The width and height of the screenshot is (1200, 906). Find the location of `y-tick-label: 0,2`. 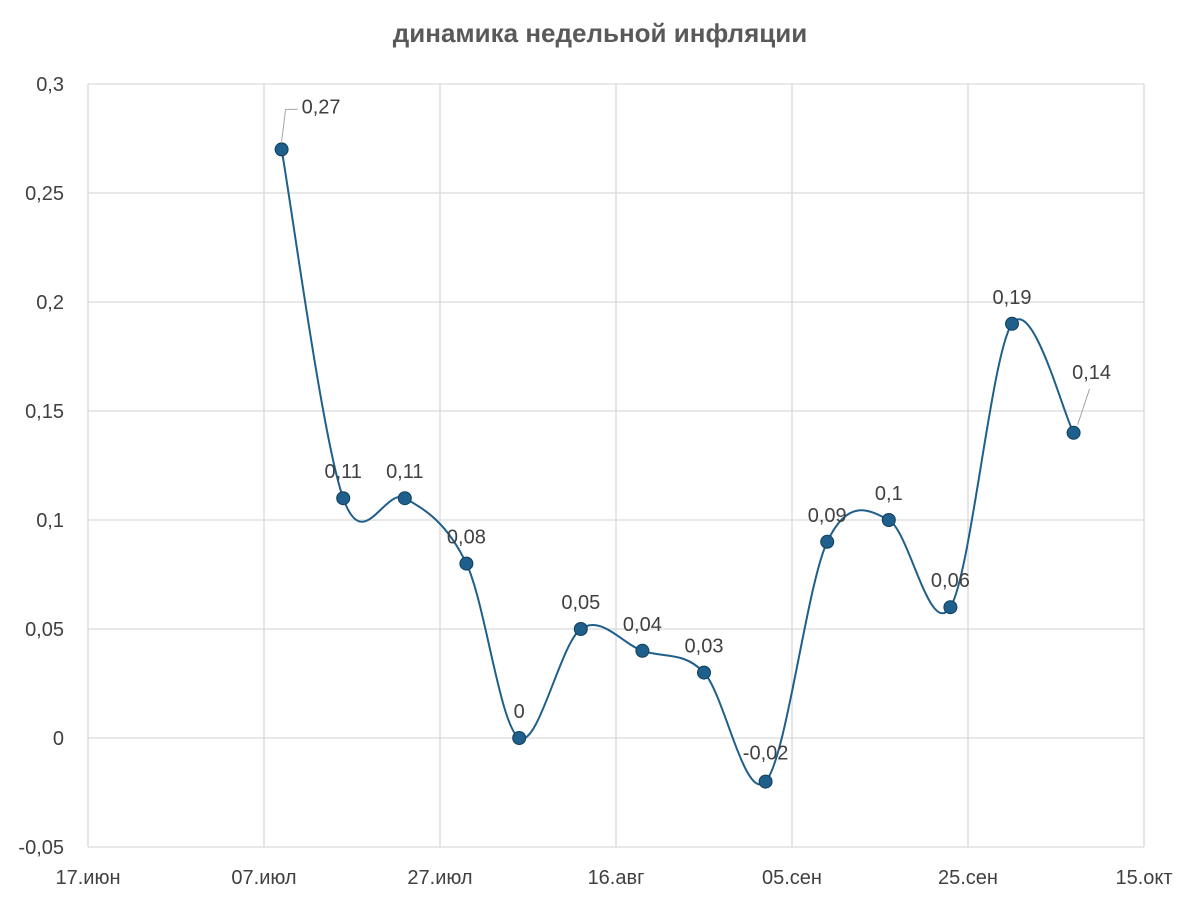

y-tick-label: 0,2 is located at coordinates (50, 303).